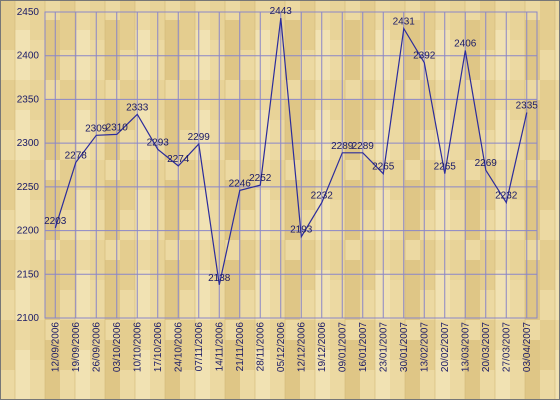 The width and height of the screenshot is (560, 400). I want to click on x-tick-label: 14/11/2006, so click(219, 347).